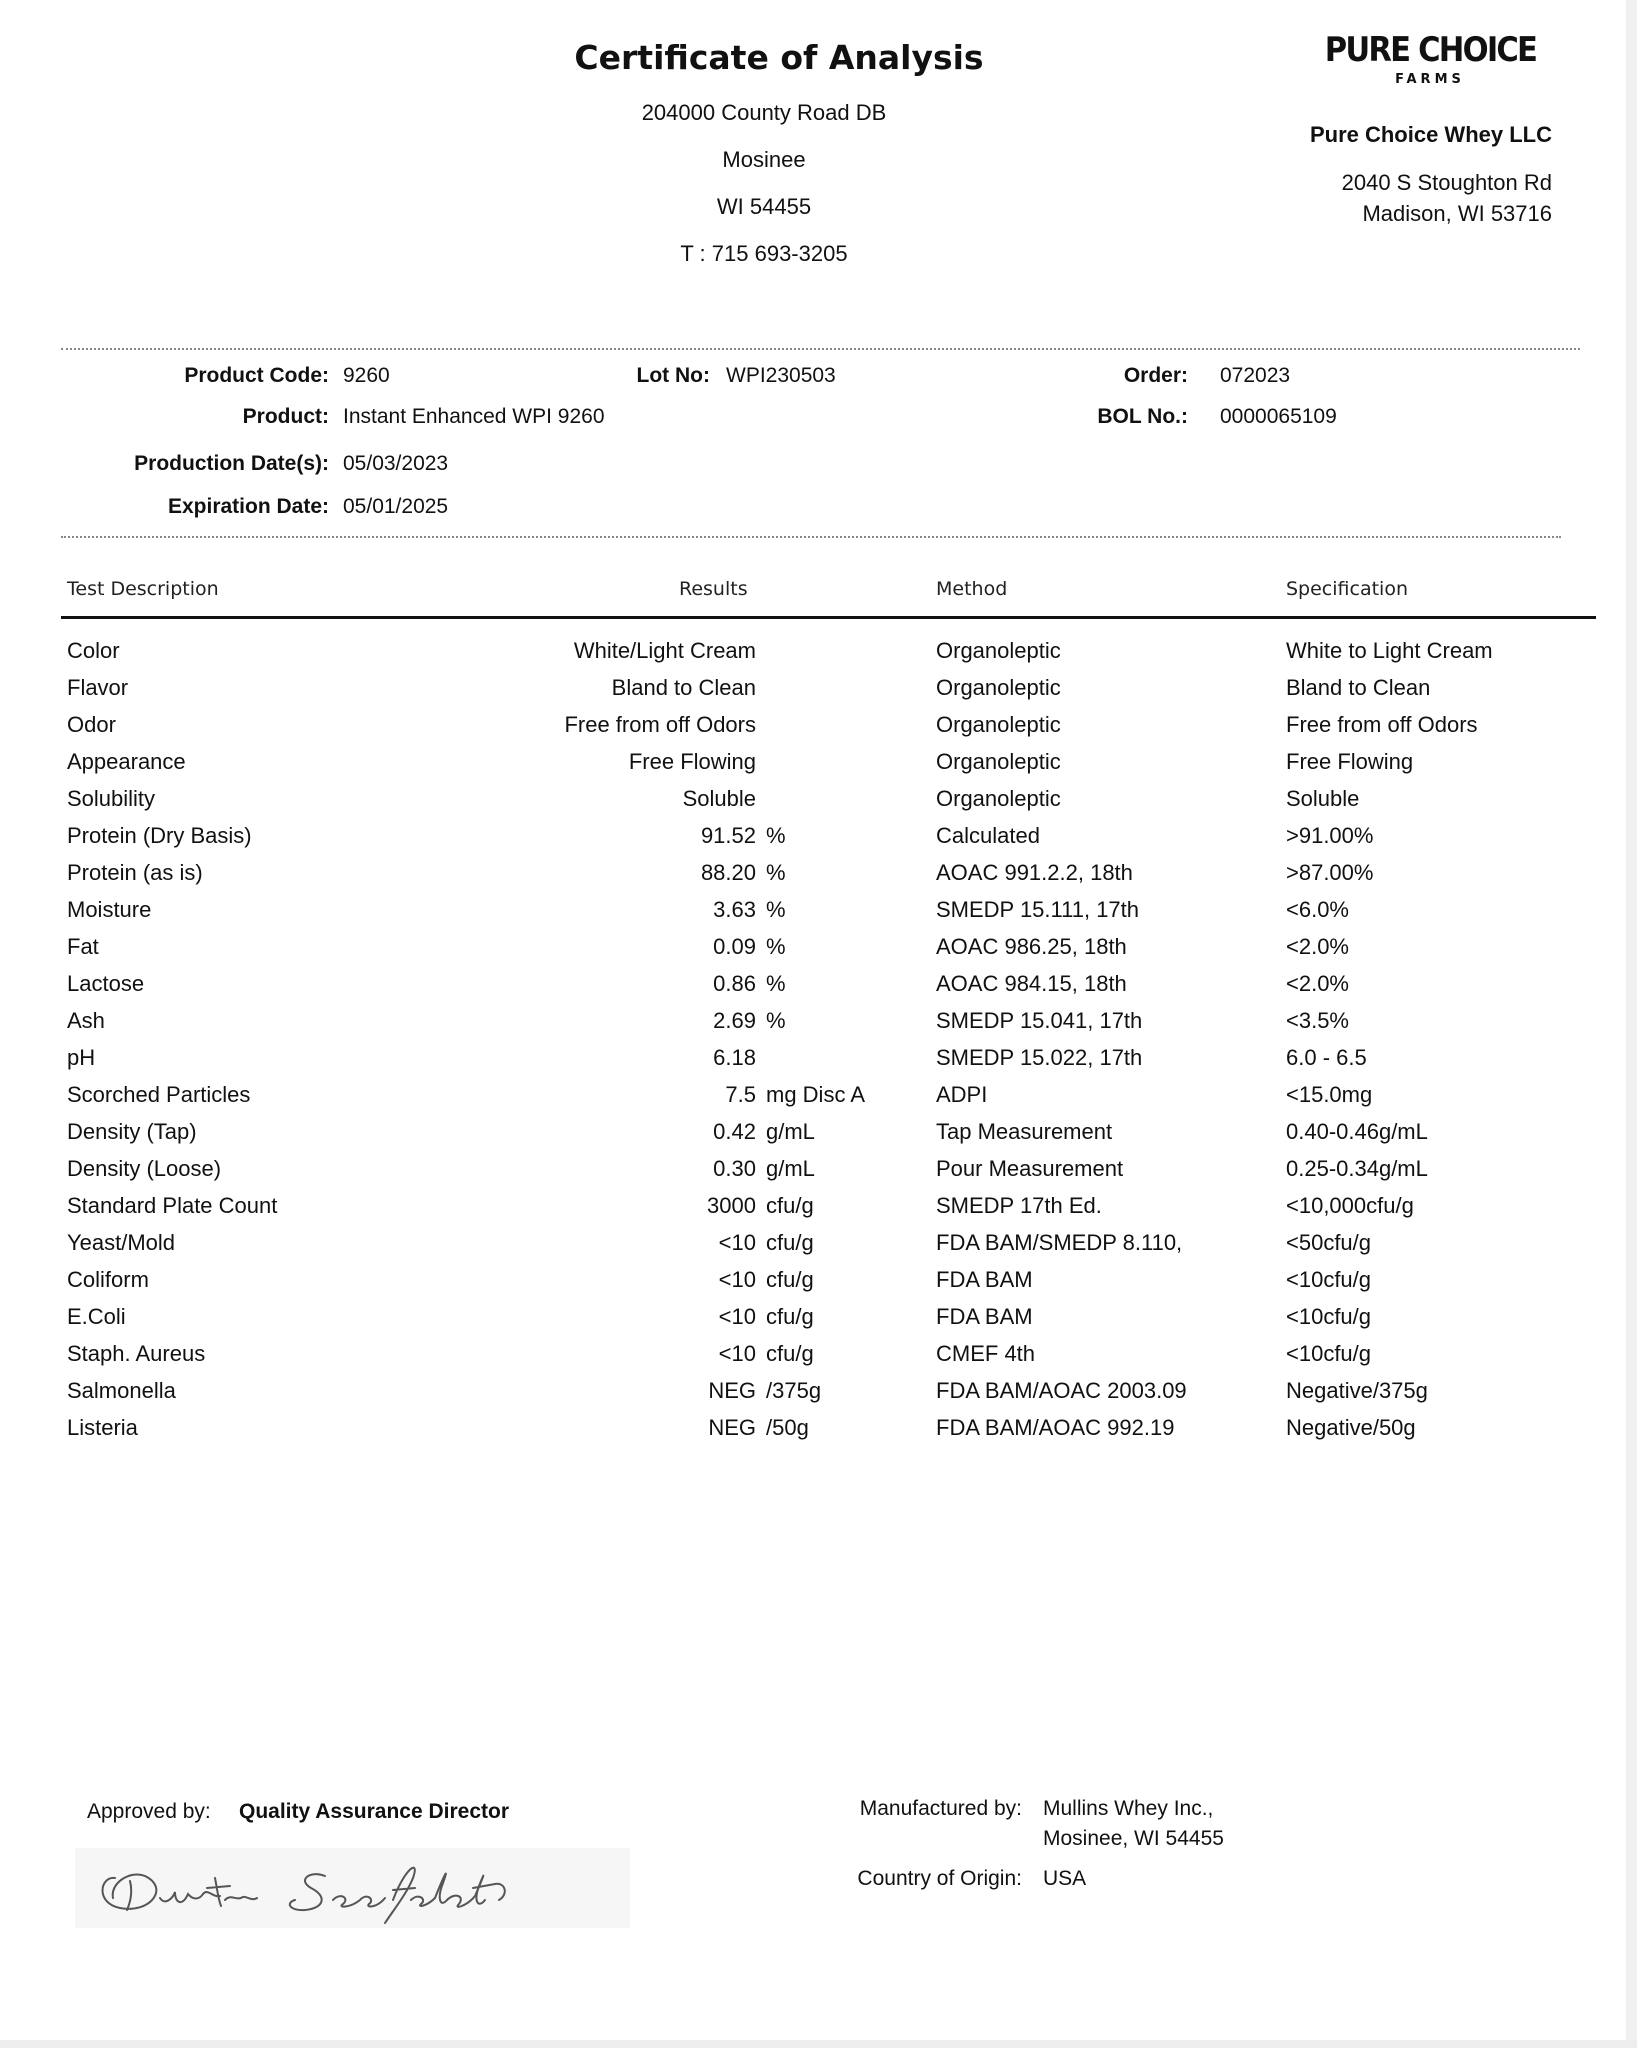 This screenshot has width=1637, height=2048. Describe the element at coordinates (794, 1390) in the screenshot. I see `result-unit: /375g` at that location.